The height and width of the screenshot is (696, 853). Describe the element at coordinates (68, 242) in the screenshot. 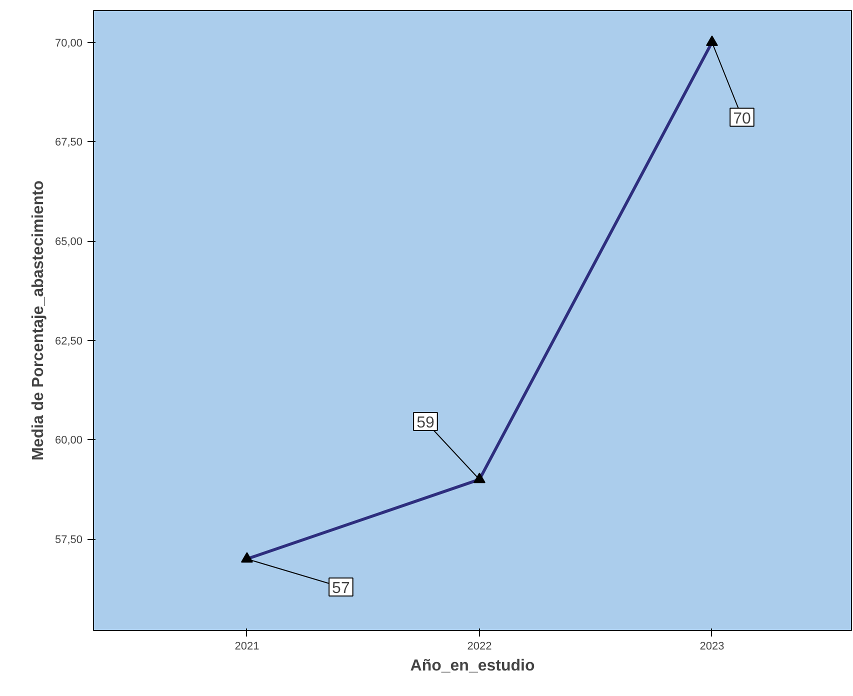

I see `y-tick-label: 65,00` at that location.